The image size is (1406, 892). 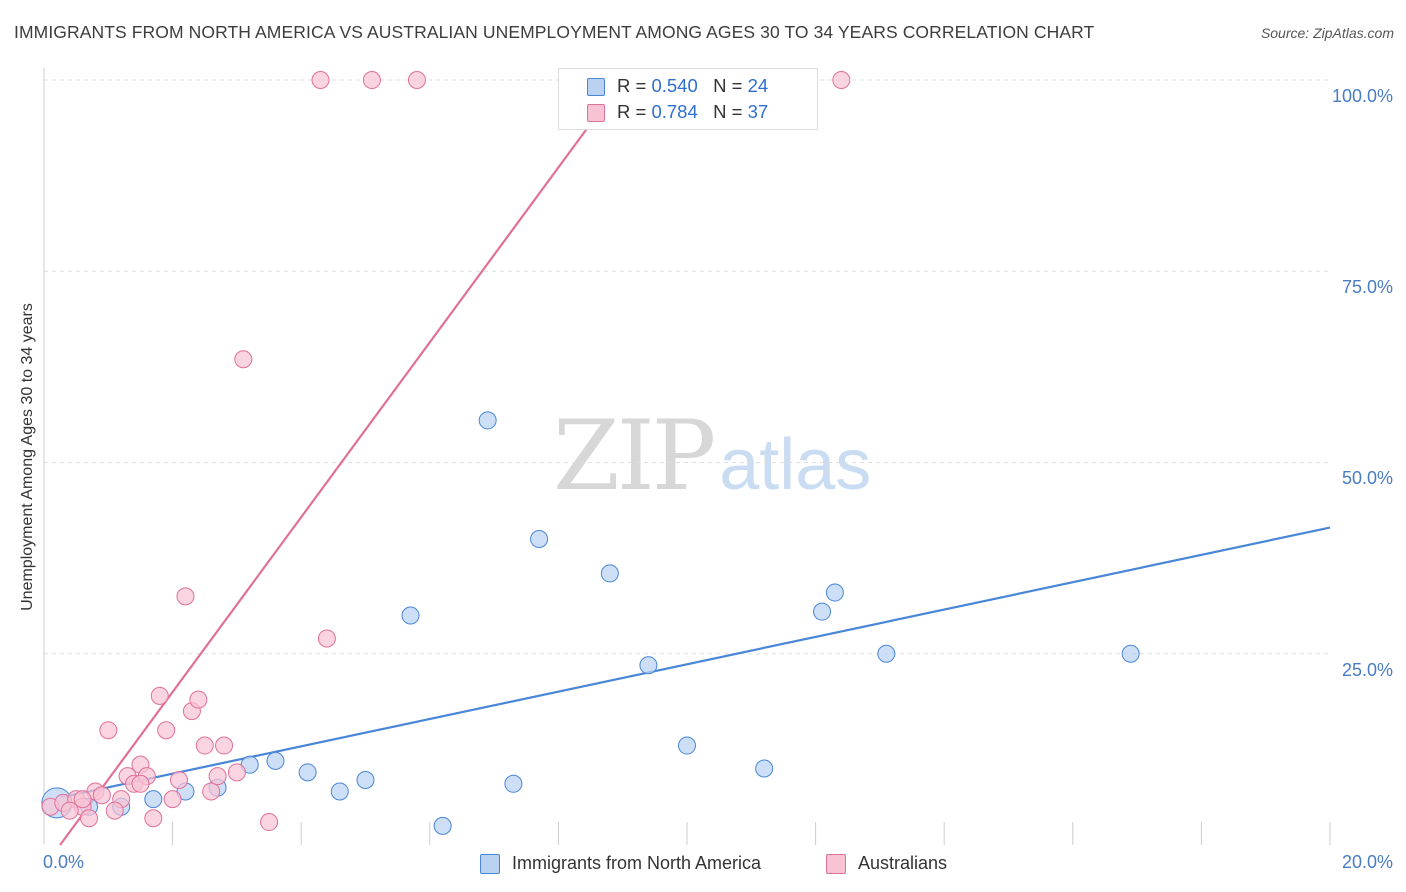 I want to click on x-tick-label-min: 0.0%, so click(x=64, y=862).